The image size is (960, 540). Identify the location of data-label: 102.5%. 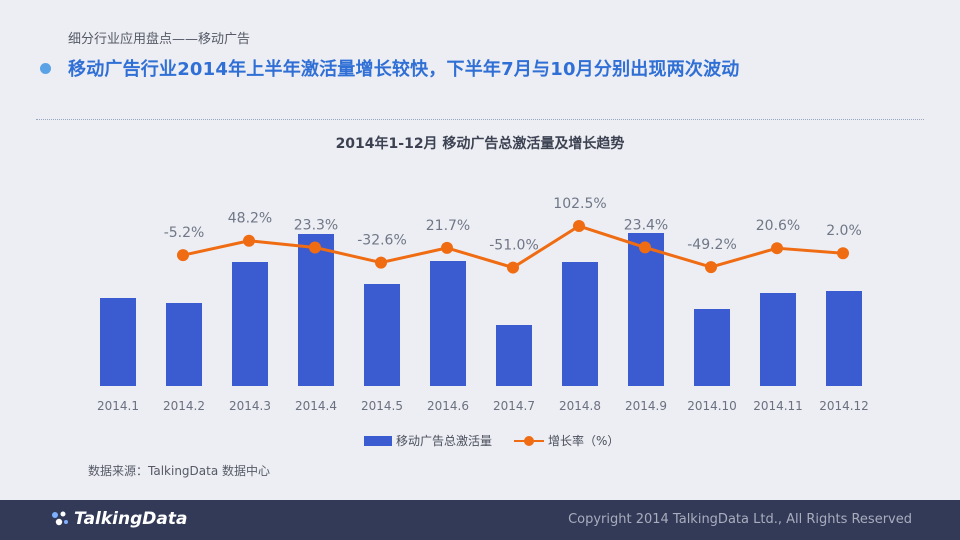
(579, 204).